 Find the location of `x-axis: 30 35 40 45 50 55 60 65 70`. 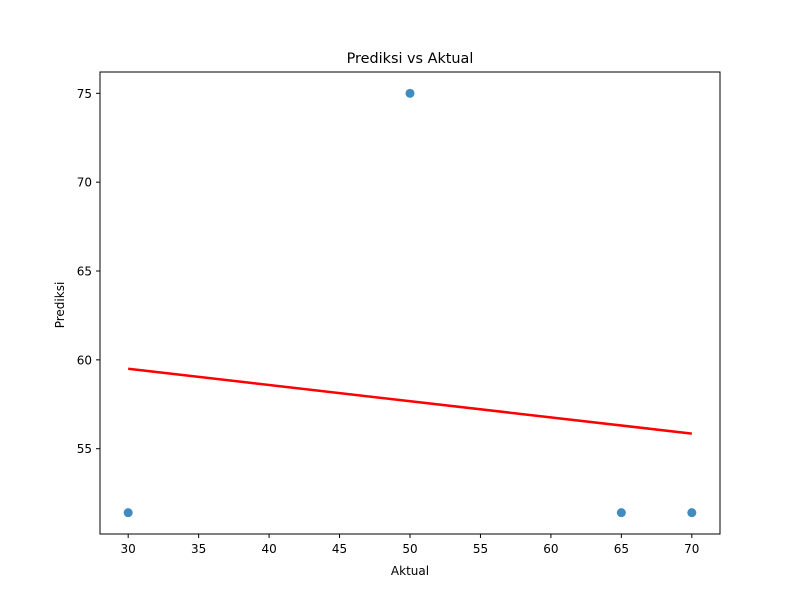

x-axis: 30 35 40 45 50 55 60 65 70 is located at coordinates (410, 545).